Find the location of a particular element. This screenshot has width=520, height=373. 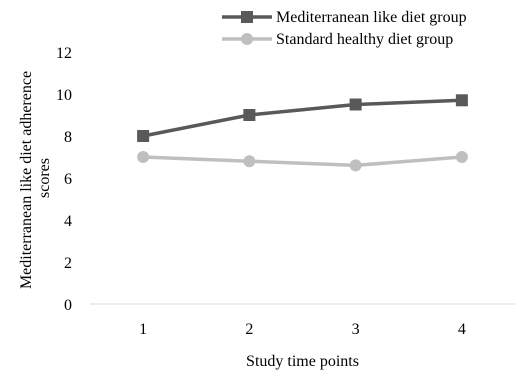

y-axis-title: Mediterranean like diet adherence scores is located at coordinates (35, 178).